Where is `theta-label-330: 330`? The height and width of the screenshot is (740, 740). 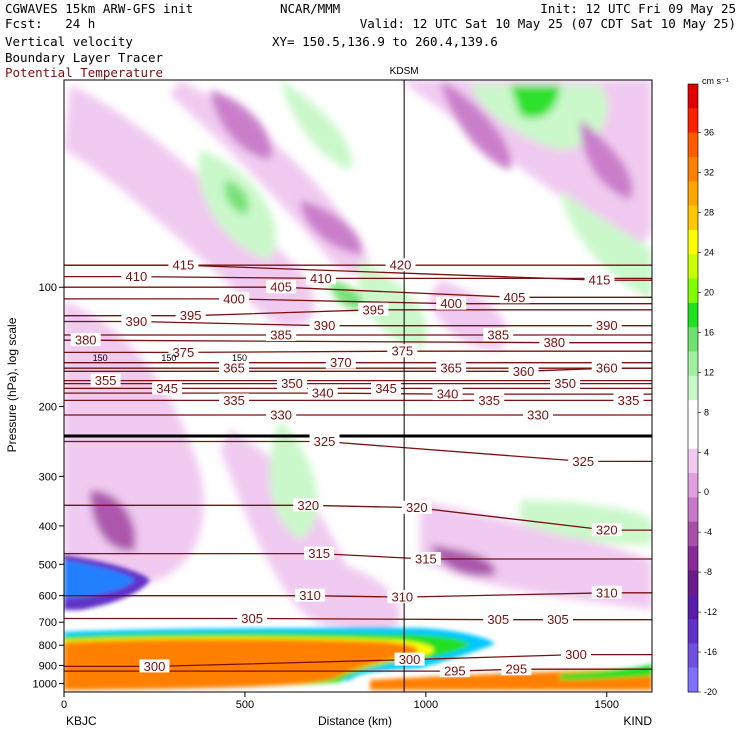
theta-label-330: 330 is located at coordinates (538, 414).